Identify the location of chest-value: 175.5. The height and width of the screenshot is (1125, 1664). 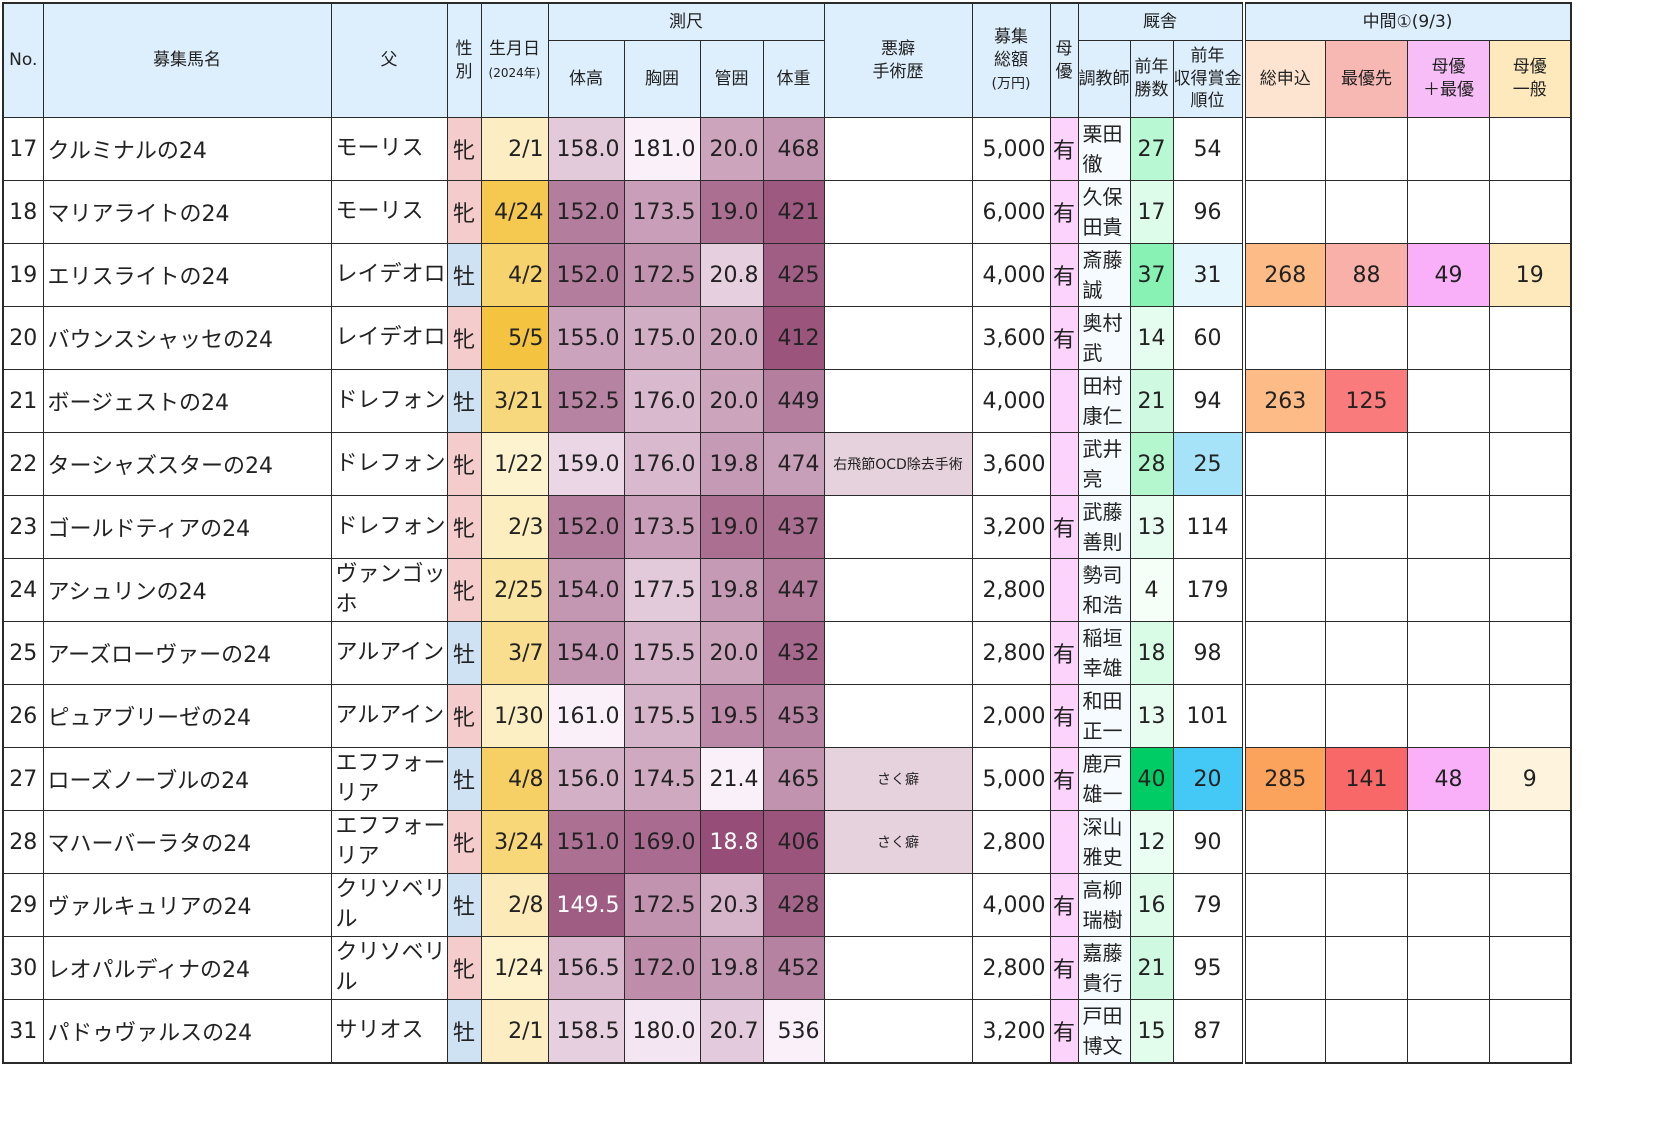
(662, 716).